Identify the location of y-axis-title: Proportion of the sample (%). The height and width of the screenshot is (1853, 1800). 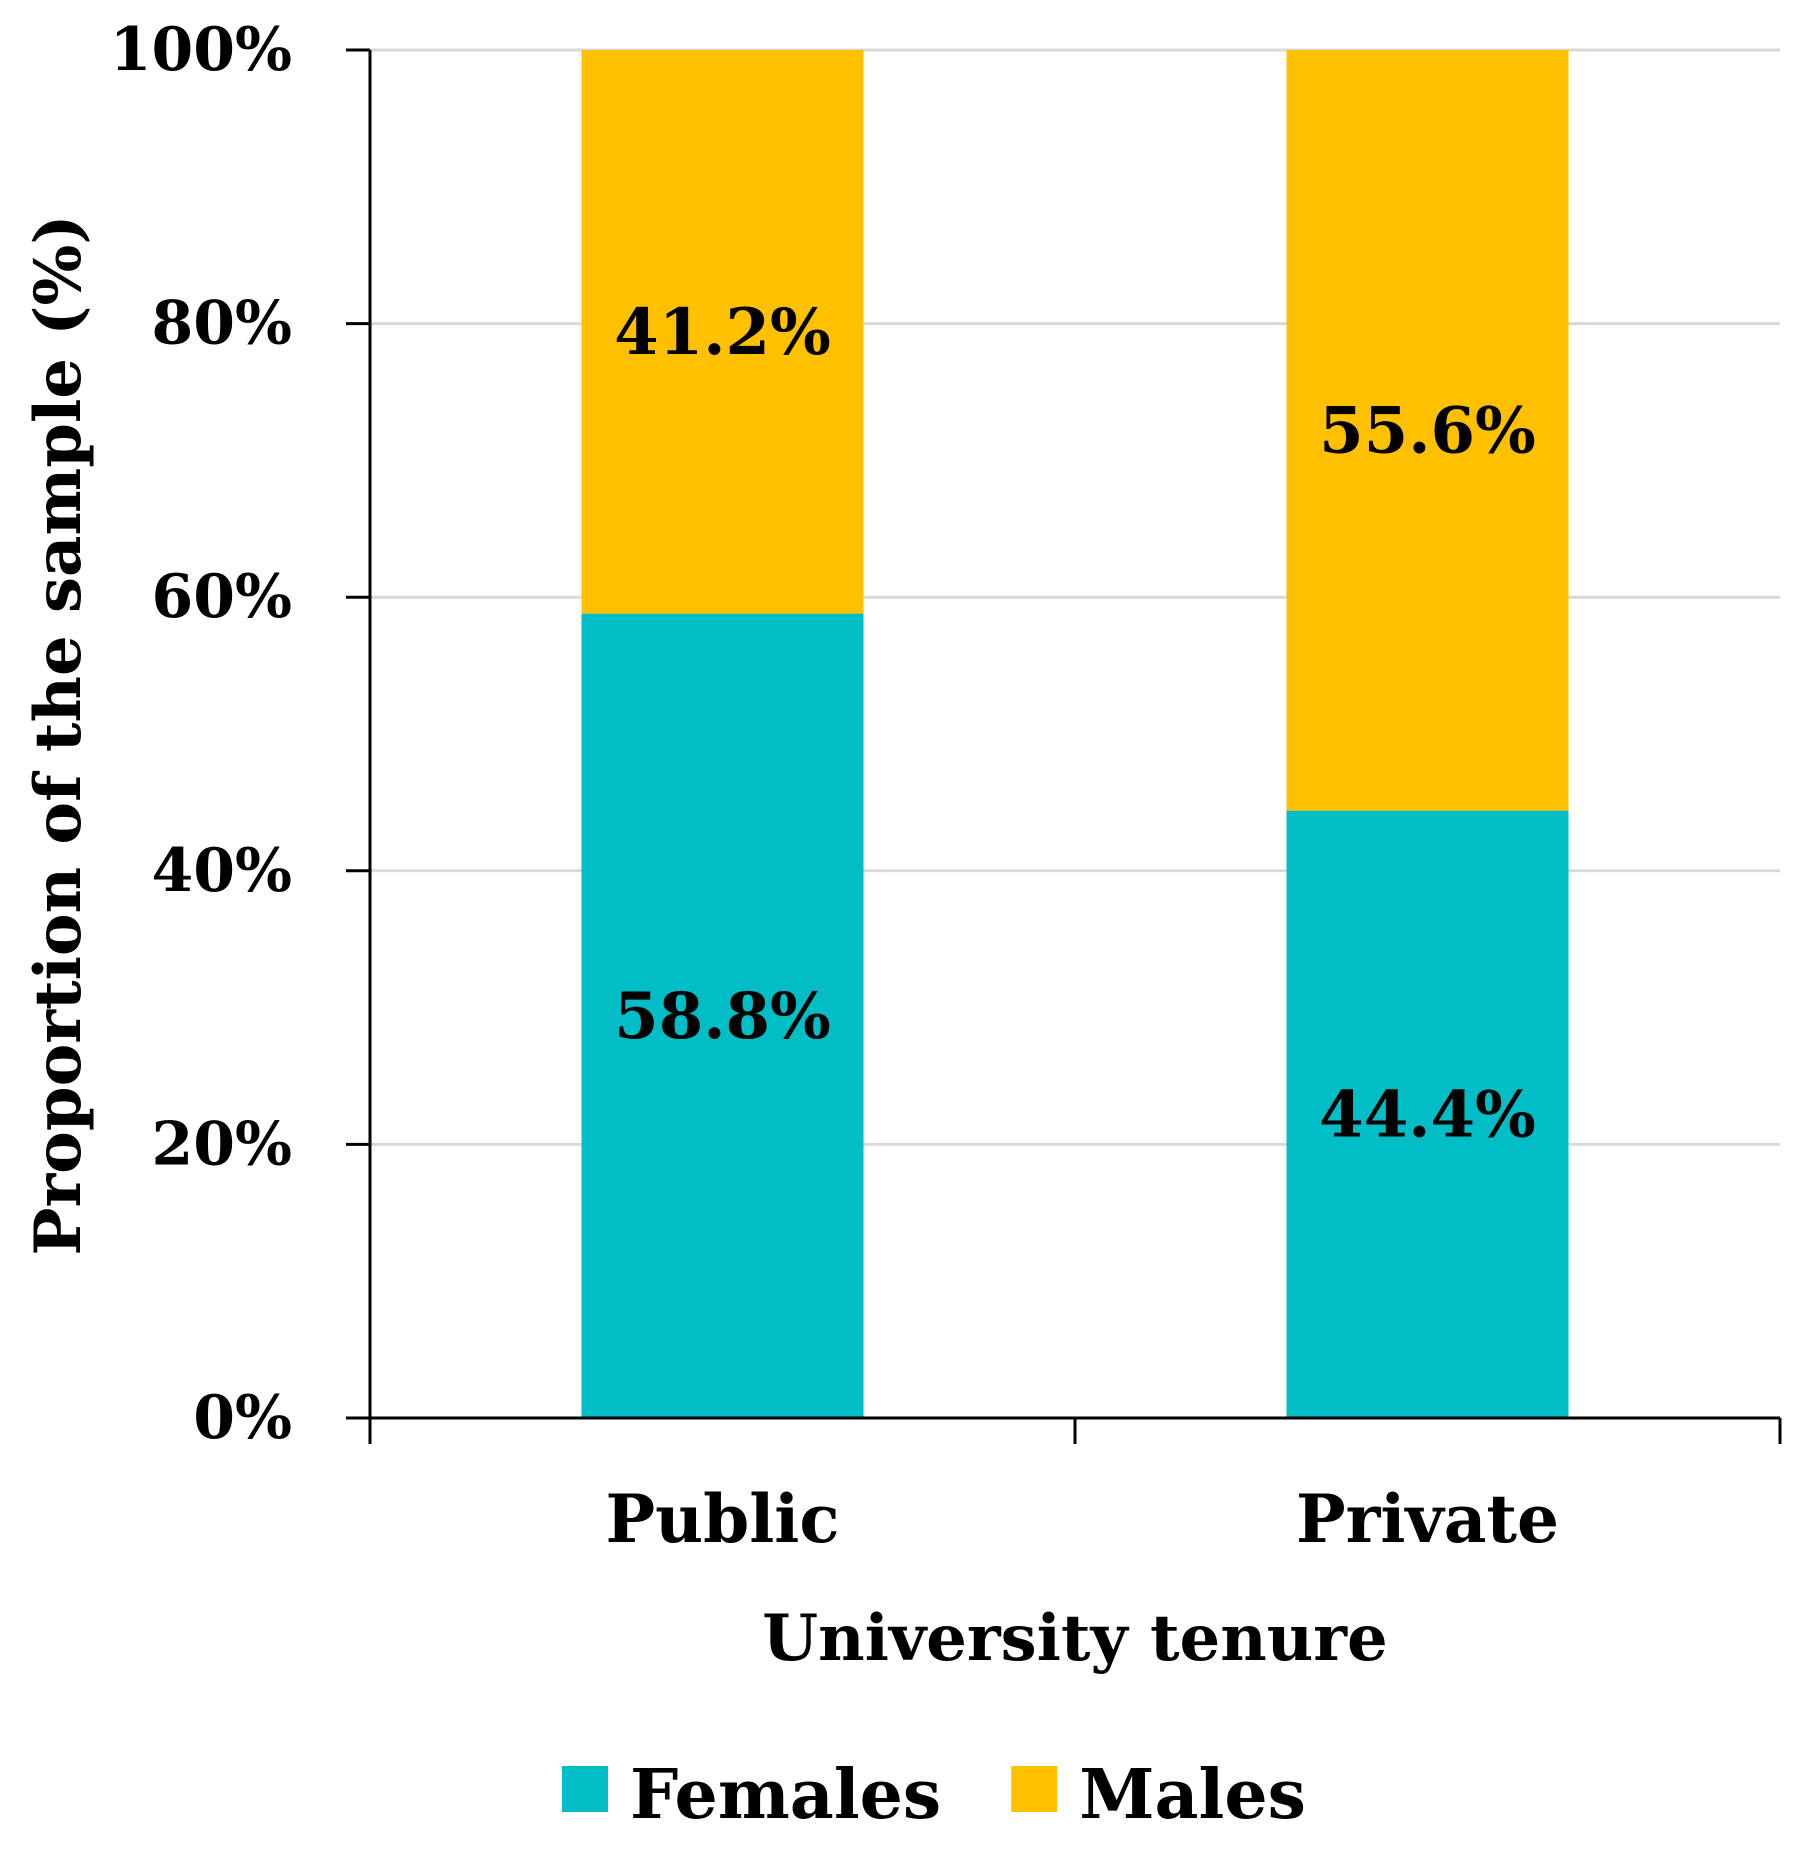
(58, 734).